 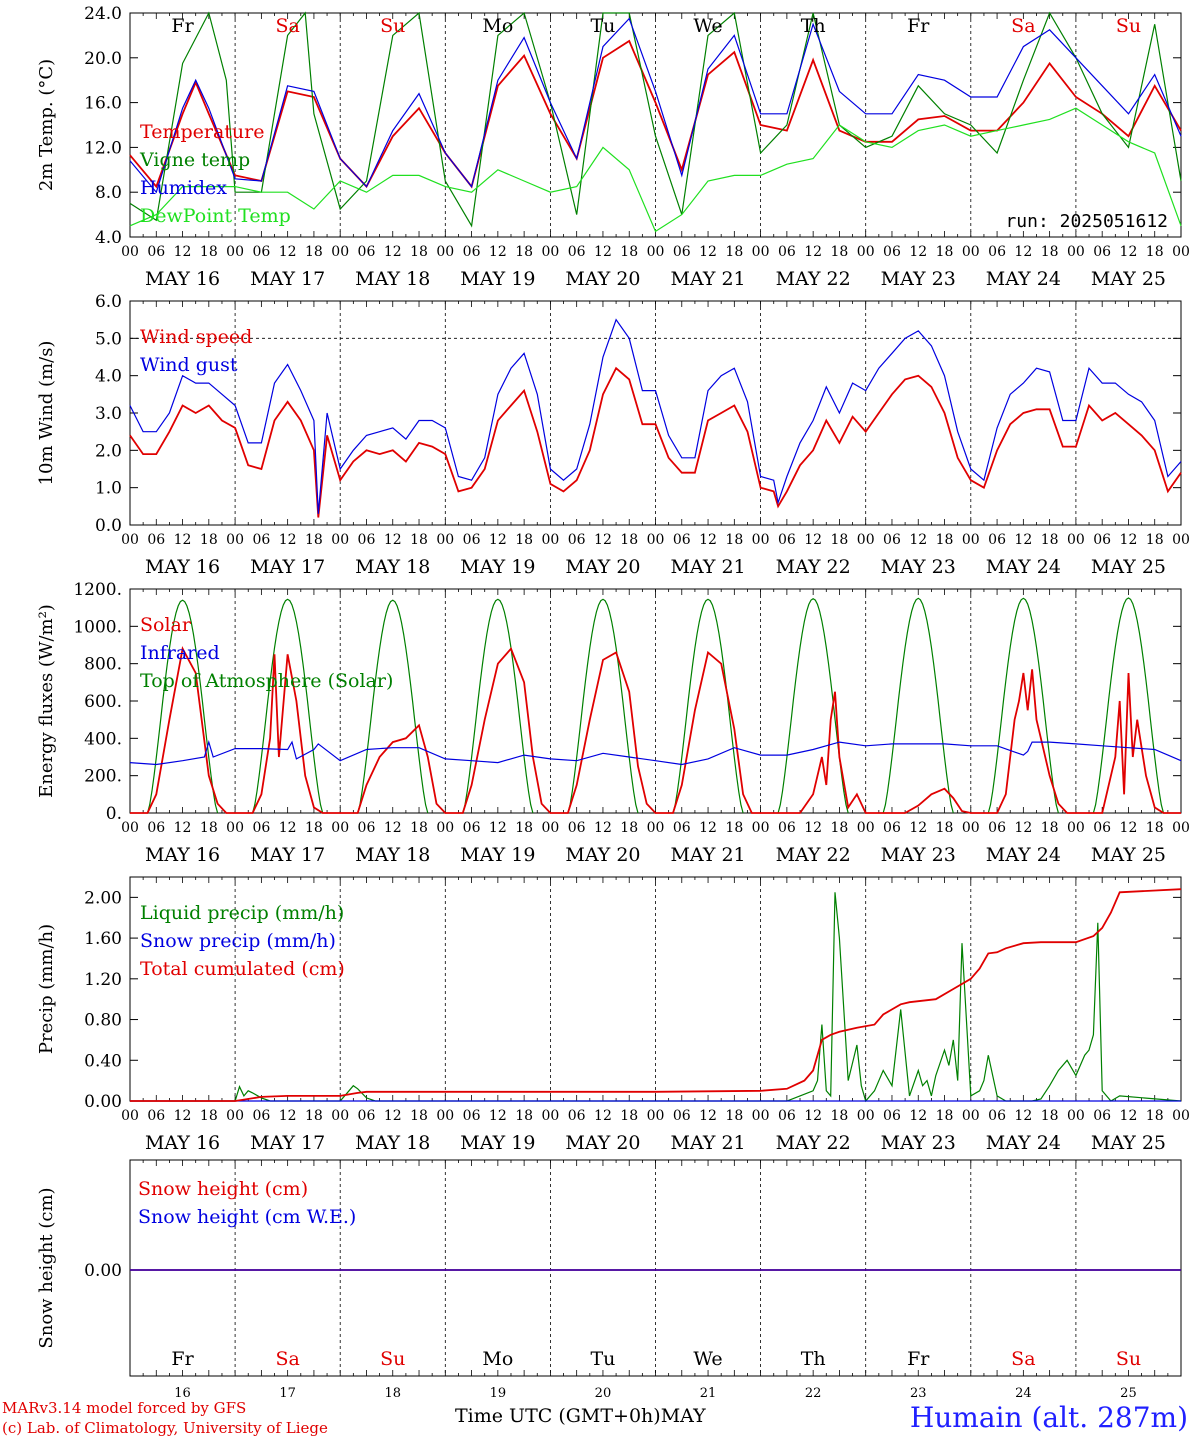 What do you see at coordinates (103, 665) in the screenshot?
I see `y-tick-label: 800.` at bounding box center [103, 665].